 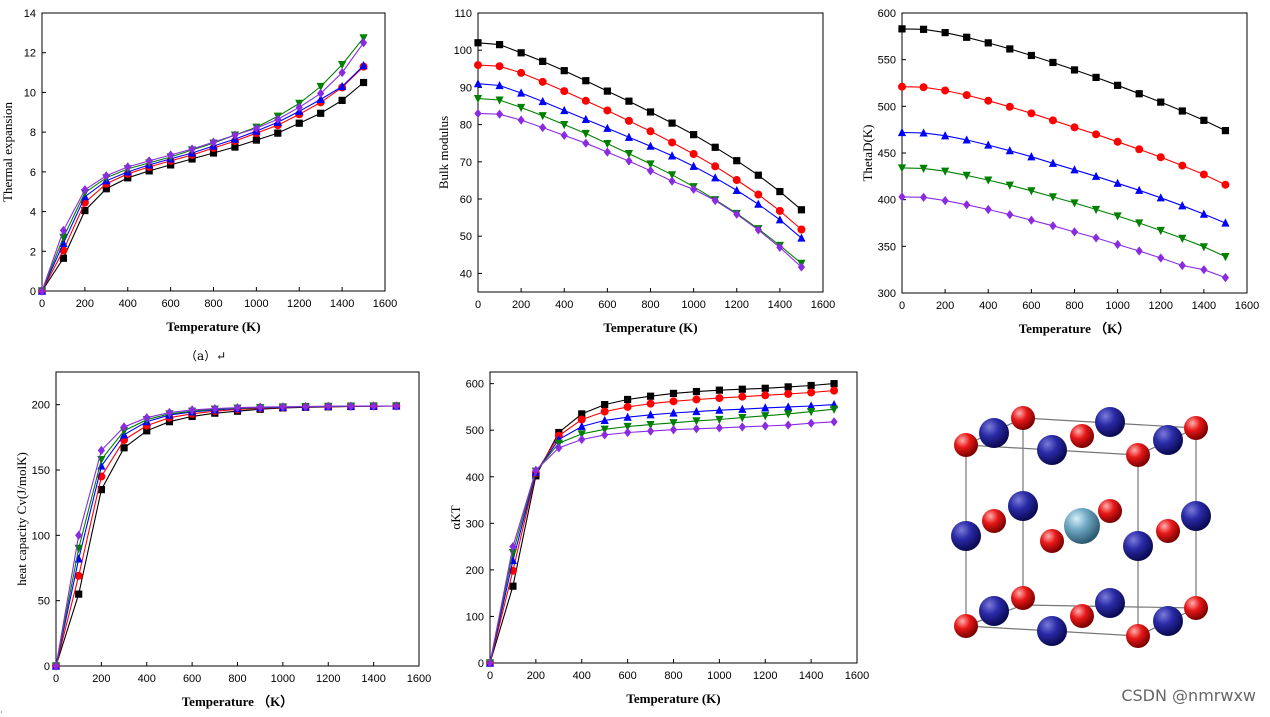 I want to click on watermark: CSDN @nmrwxw, so click(x=1188, y=695).